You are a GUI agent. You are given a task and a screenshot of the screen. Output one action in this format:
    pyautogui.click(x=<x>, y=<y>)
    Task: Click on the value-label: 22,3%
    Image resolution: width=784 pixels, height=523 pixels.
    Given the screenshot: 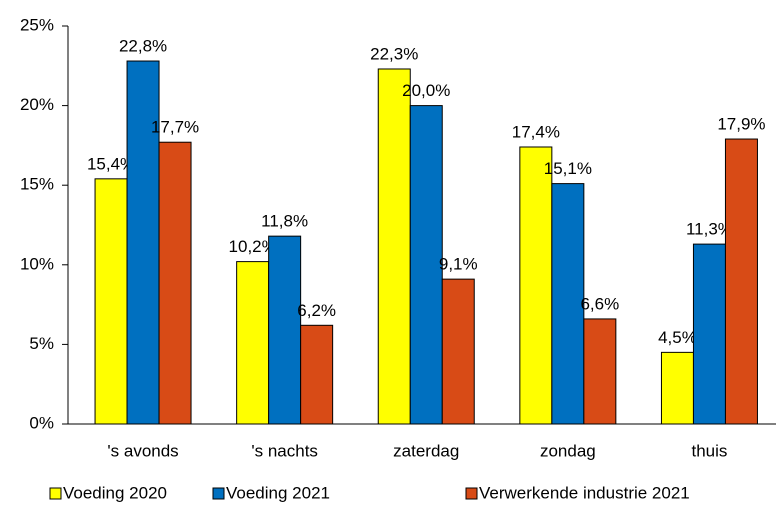 What is the action you would take?
    pyautogui.click(x=394, y=53)
    